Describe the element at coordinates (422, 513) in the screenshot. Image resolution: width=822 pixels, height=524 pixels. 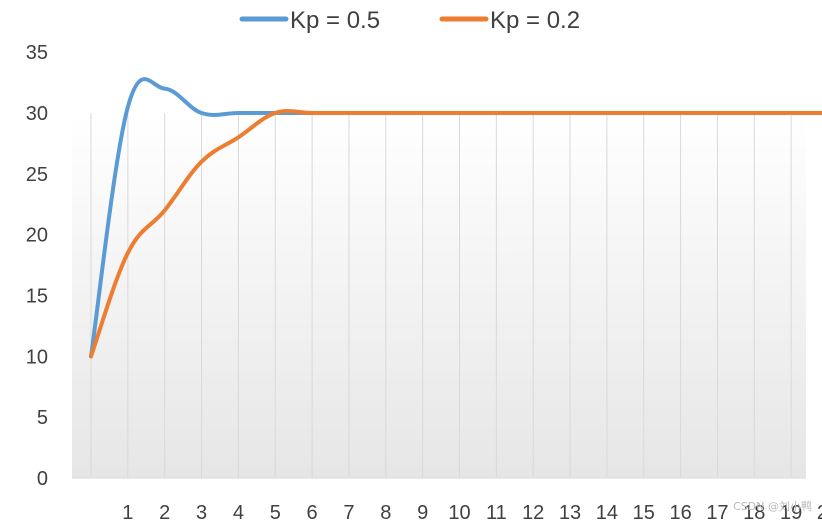
I see `x-tick-label: 9` at that location.